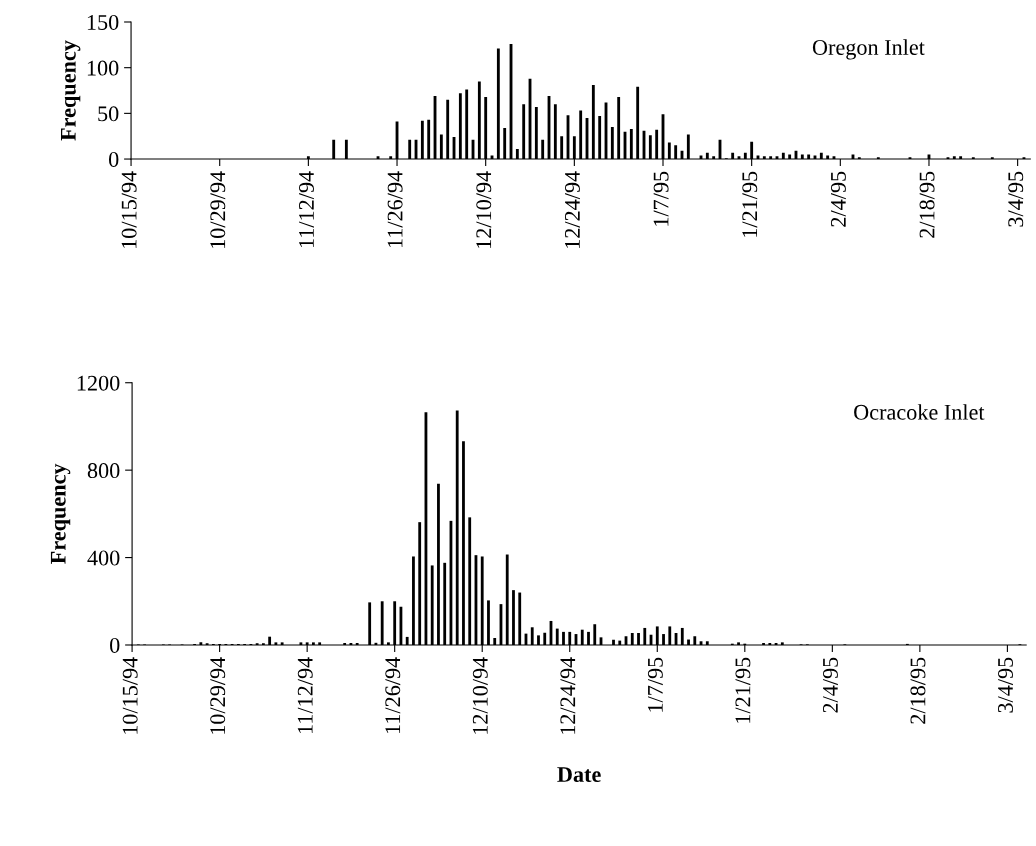  Describe the element at coordinates (98, 383) in the screenshot. I see `y-tick-label: 1200` at that location.